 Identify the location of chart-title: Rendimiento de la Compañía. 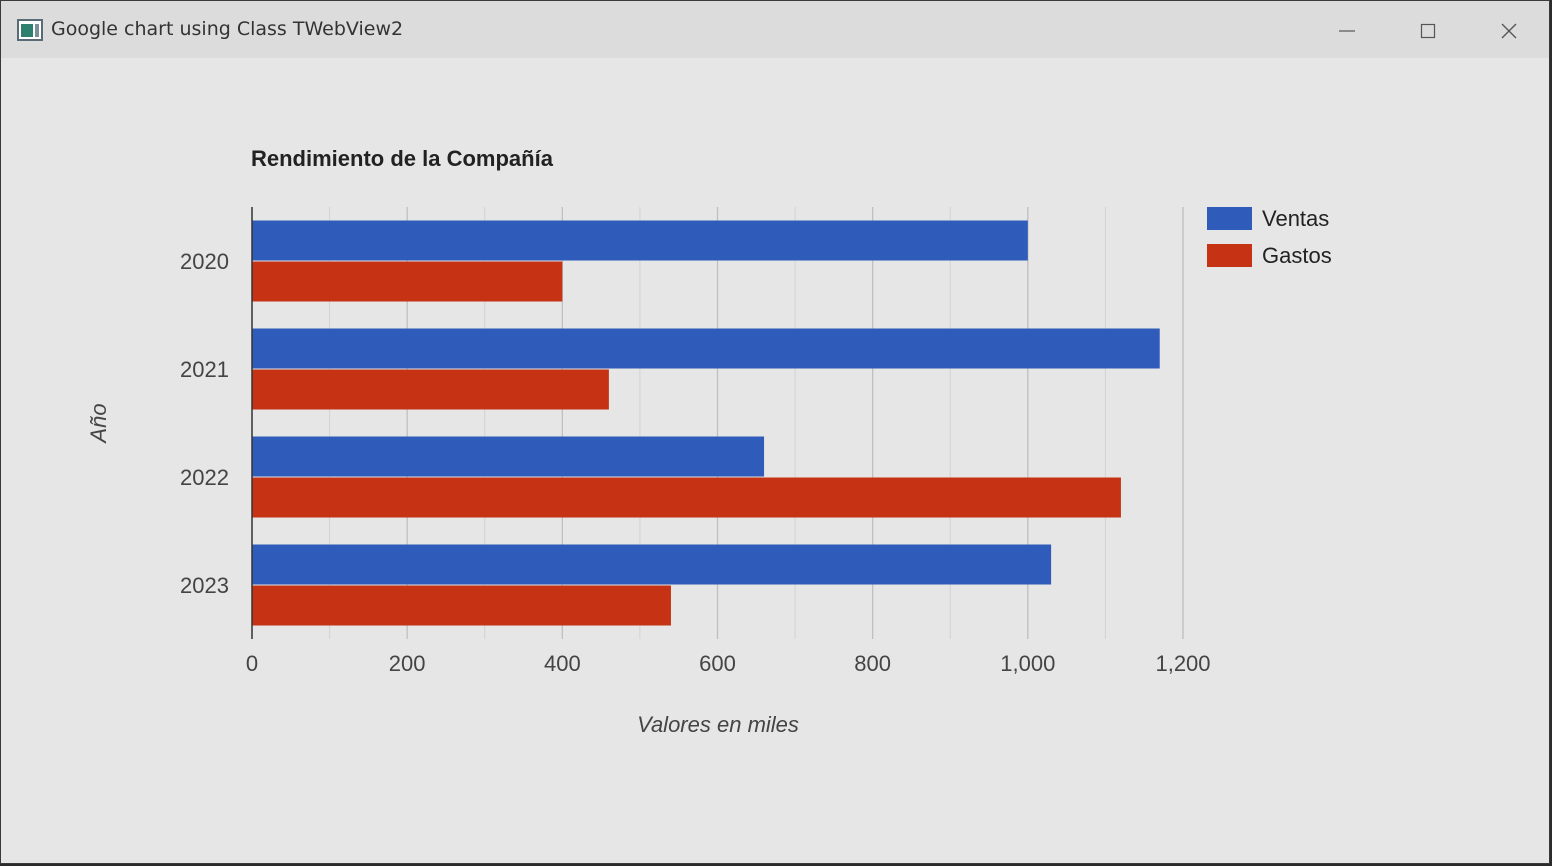
(402, 158).